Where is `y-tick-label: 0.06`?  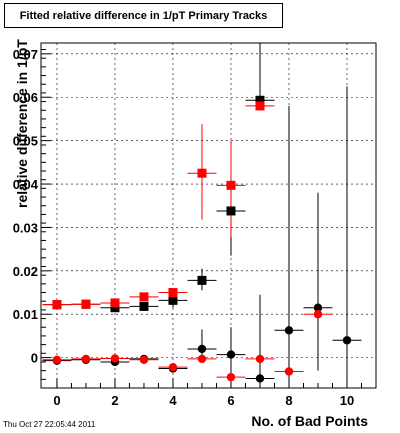 y-tick-label: 0.06 is located at coordinates (25, 97).